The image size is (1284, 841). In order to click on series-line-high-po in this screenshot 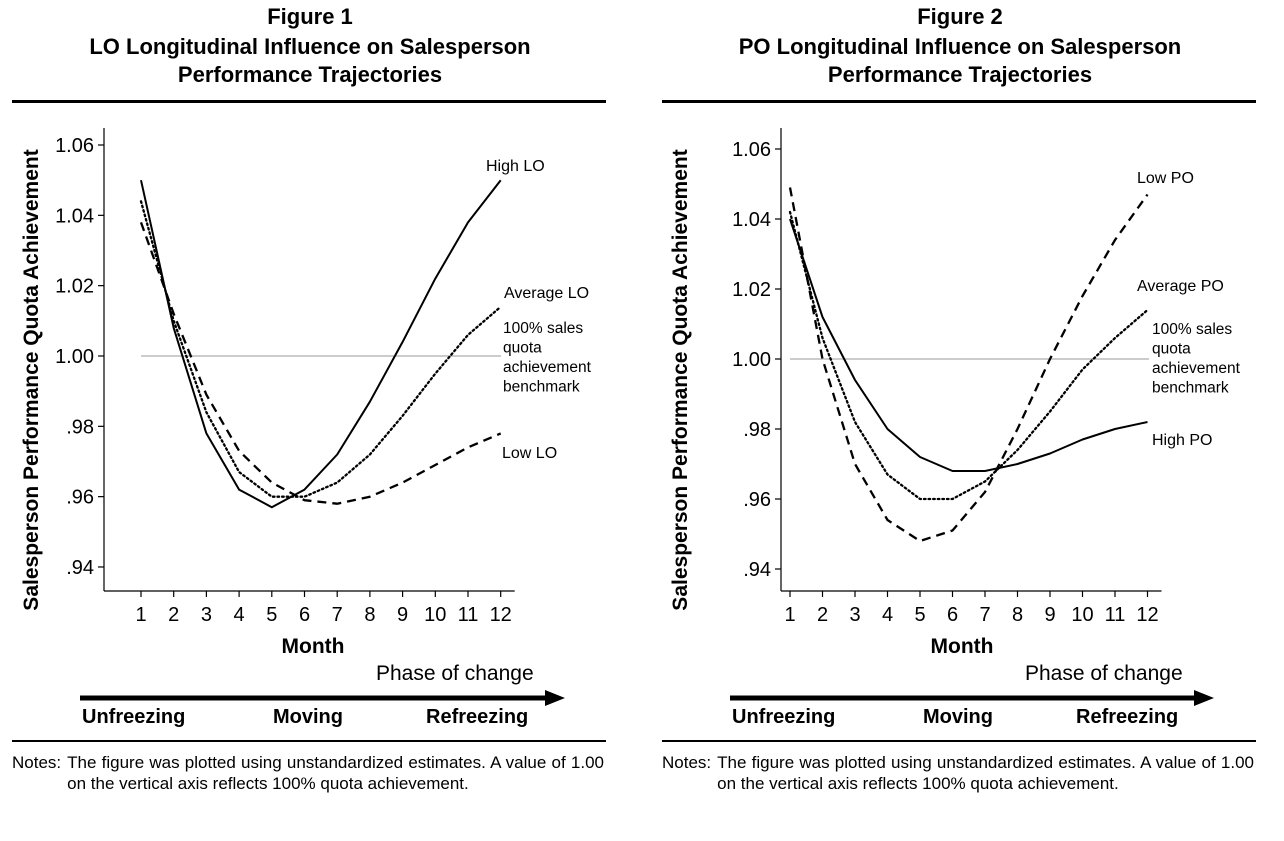, I will do `click(968, 345)`.